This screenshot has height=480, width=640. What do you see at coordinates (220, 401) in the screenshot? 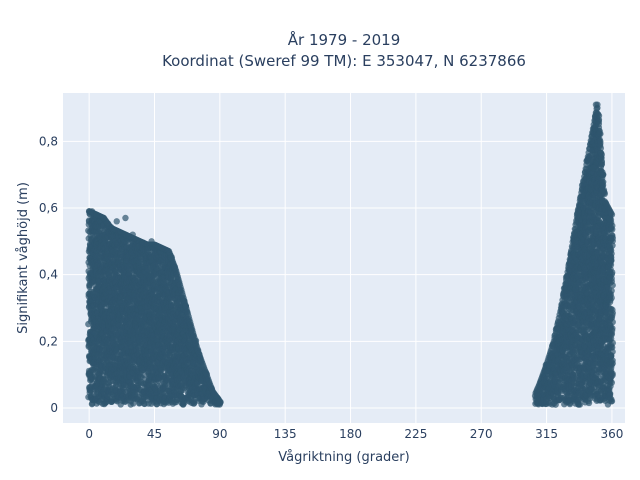
I see `data-point` at bounding box center [220, 401].